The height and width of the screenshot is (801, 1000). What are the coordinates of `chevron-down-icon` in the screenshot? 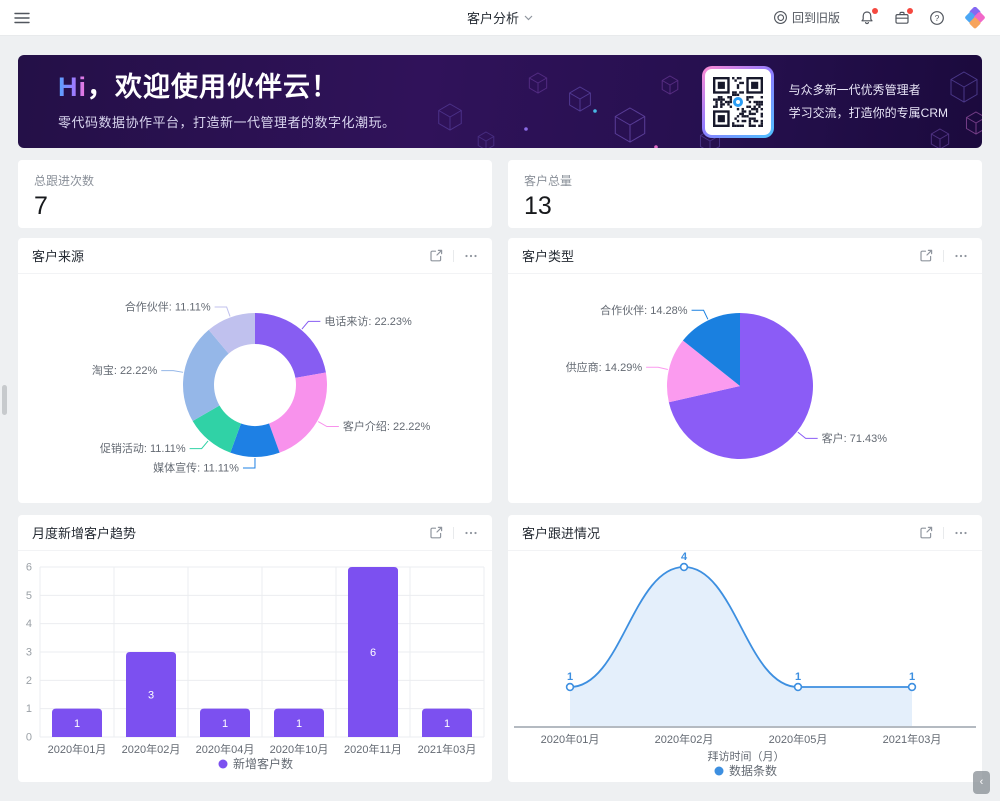 It's located at (528, 17).